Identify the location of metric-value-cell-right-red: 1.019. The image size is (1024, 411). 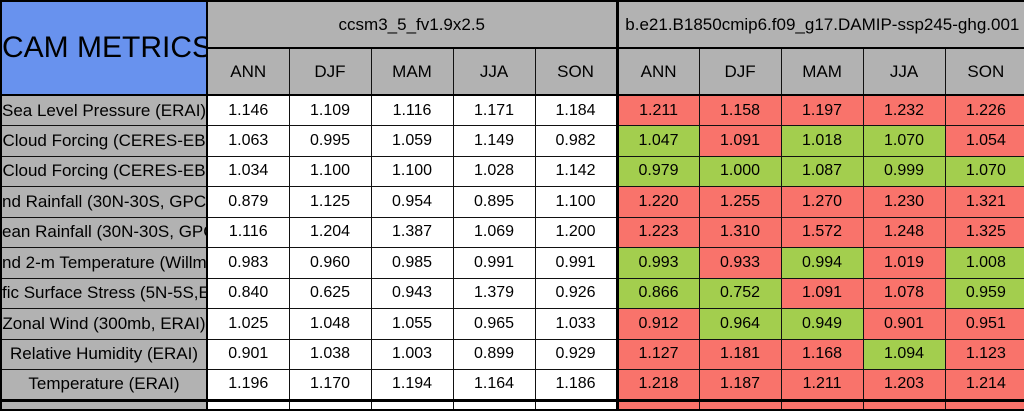
(904, 263).